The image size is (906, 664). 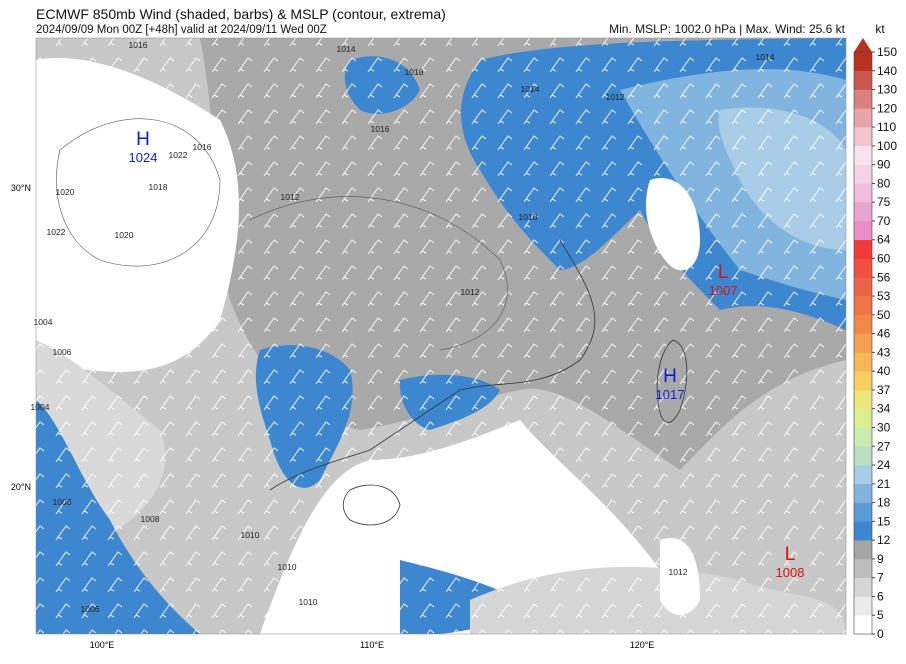 I want to click on colorbar-tick-label: 6, so click(x=880, y=596).